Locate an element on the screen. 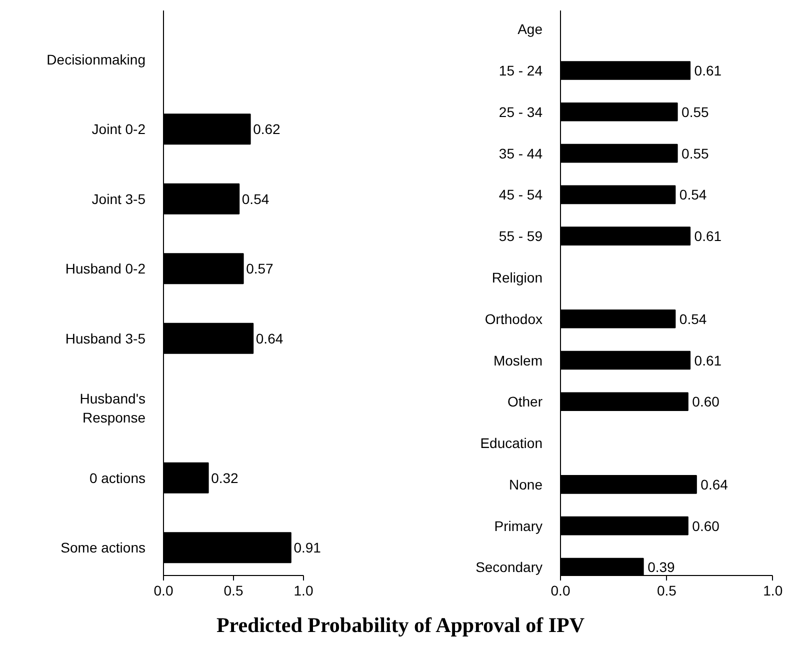  y-tick-label: 45 - 54 is located at coordinates (520, 194).